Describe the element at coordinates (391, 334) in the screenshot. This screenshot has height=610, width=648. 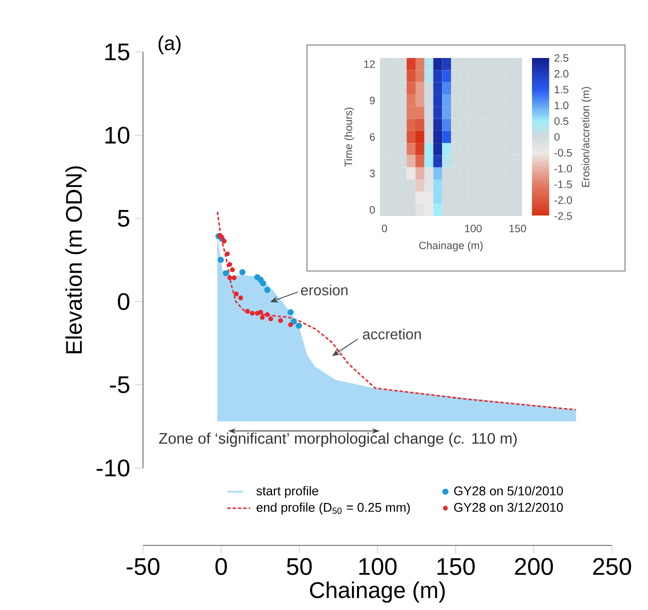
I see `annotation: accretion` at that location.